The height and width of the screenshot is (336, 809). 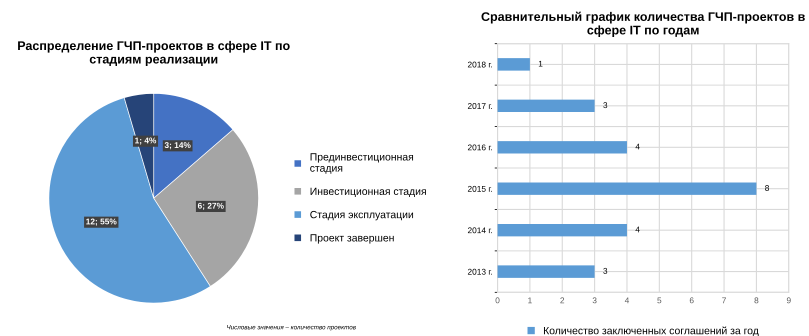 I want to click on x-tick-label: 2, so click(x=562, y=300).